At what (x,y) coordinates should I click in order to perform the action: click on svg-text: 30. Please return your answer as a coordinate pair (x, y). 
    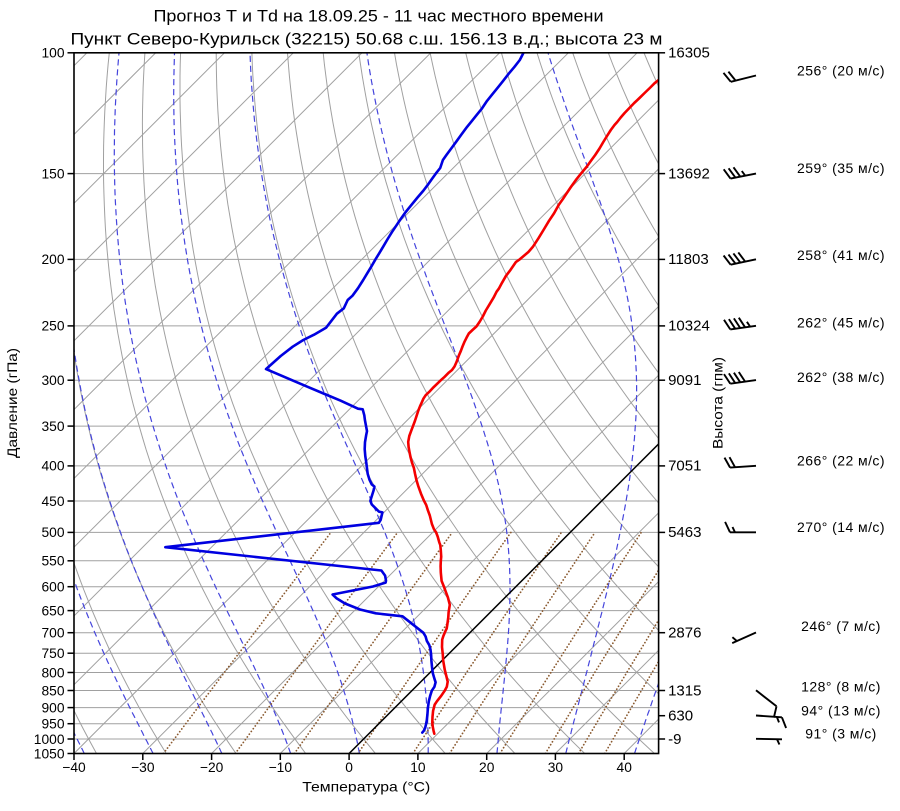
    Looking at the image, I should click on (556, 767).